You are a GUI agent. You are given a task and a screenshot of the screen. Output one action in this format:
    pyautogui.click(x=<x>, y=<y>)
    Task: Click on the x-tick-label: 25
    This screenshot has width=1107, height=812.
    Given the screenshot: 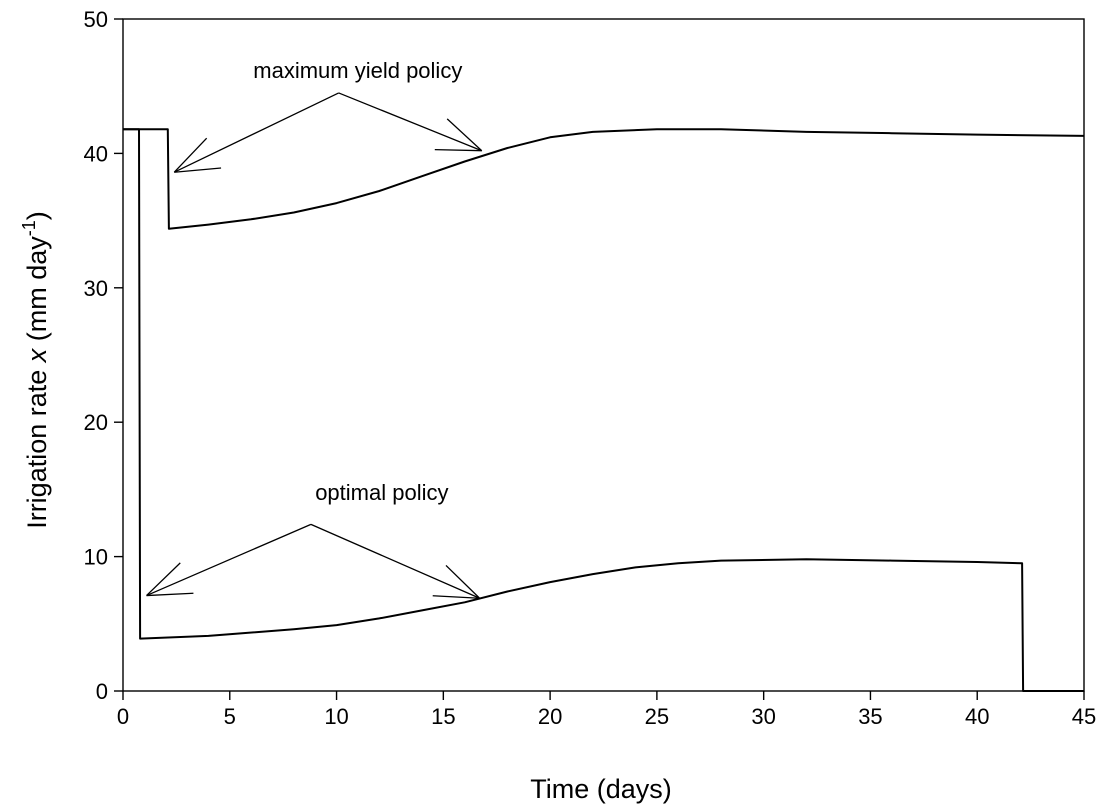 What is the action you would take?
    pyautogui.click(x=657, y=716)
    